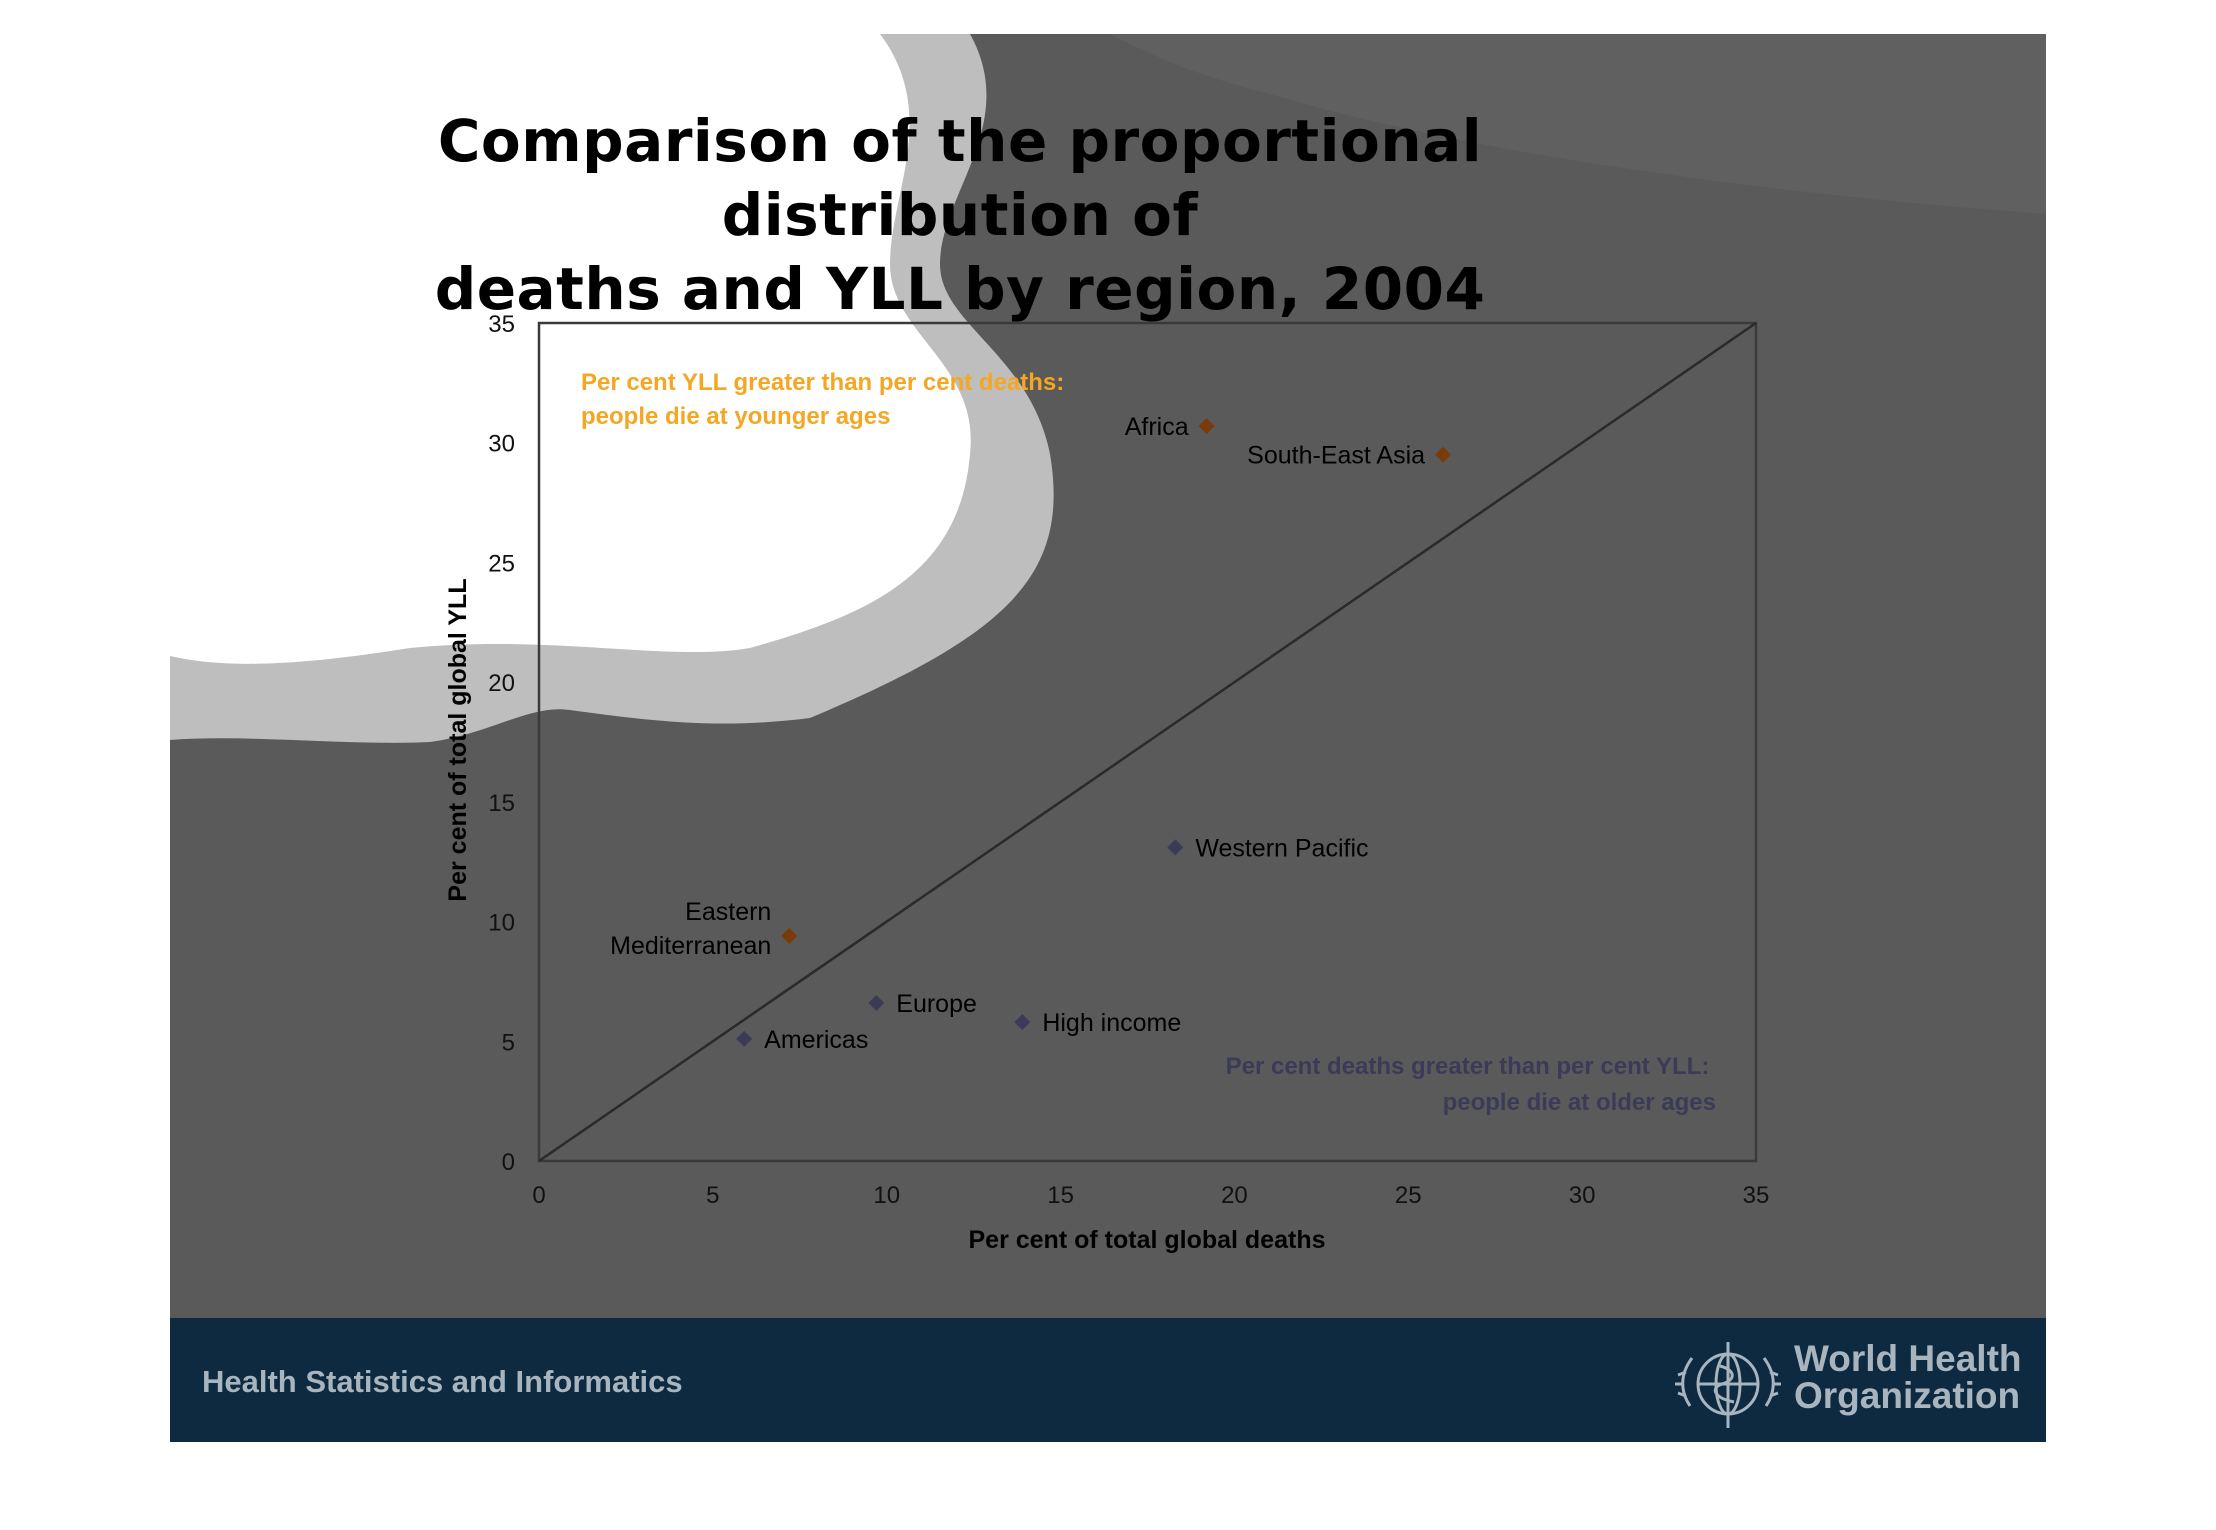 This screenshot has height=1530, width=2216. What do you see at coordinates (1336, 456) in the screenshot?
I see `data-point-label: South-East Asia` at bounding box center [1336, 456].